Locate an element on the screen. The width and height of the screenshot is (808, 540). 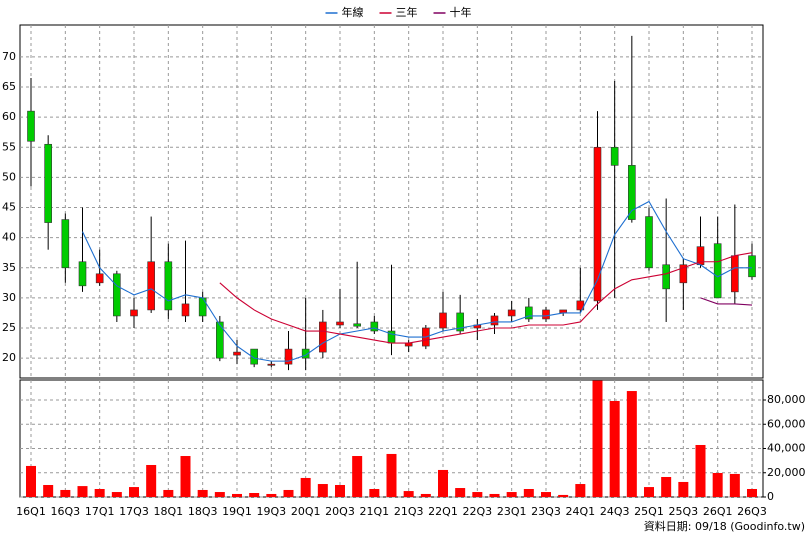
y-tick-label: 35 is located at coordinates (9, 267).